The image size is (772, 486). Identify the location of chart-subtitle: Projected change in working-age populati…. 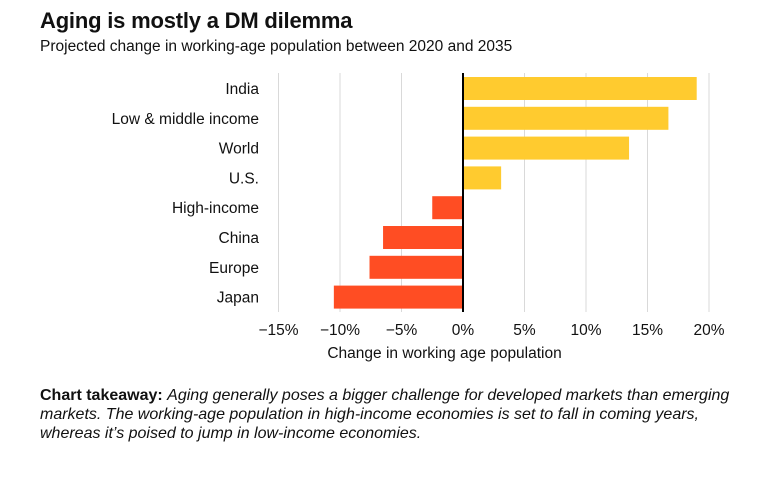
(276, 46).